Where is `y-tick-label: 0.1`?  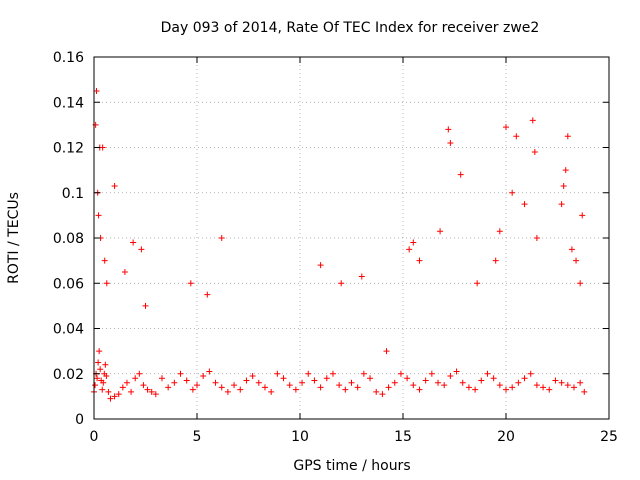
y-tick-label: 0.1 is located at coordinates (73, 194).